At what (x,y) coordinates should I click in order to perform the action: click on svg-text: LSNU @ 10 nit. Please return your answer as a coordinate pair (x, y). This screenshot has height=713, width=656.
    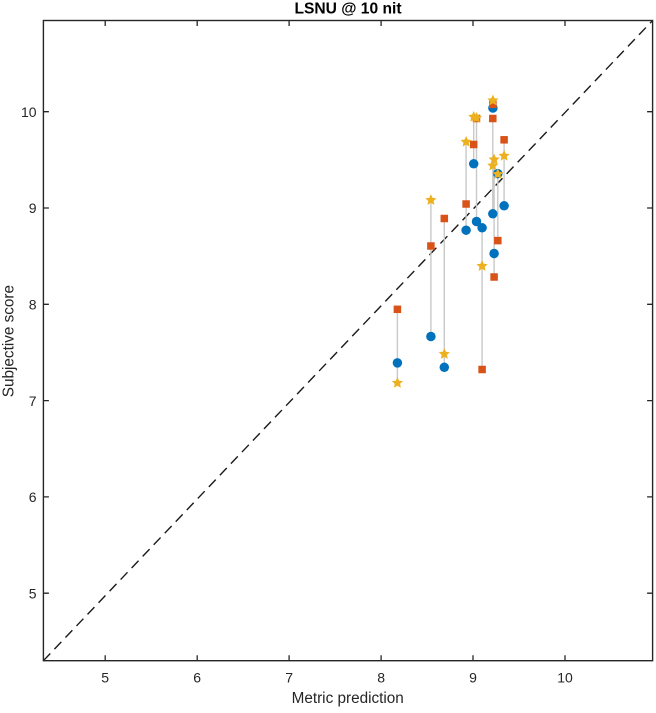
    Looking at the image, I should click on (347, 8).